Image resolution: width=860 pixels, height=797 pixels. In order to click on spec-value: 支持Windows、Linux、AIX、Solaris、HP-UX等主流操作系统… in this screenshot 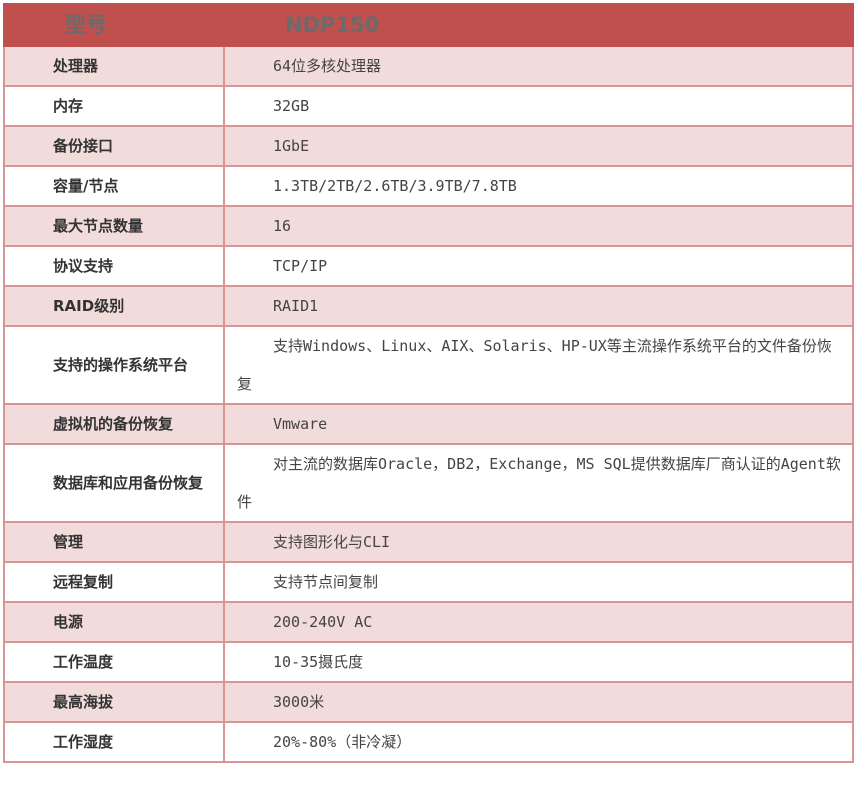, I will do `click(538, 365)`.